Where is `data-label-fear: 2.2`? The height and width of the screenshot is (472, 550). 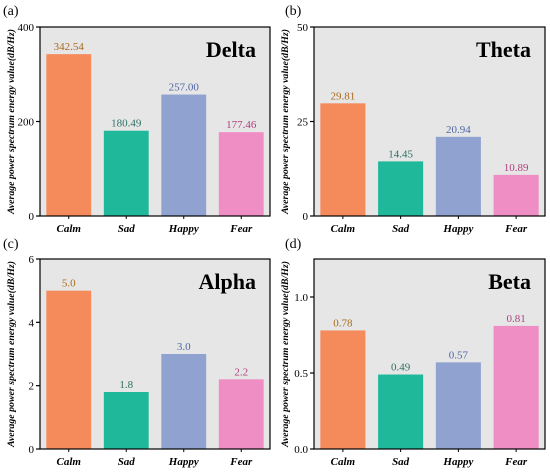
data-label-fear: 2.2 is located at coordinates (241, 372).